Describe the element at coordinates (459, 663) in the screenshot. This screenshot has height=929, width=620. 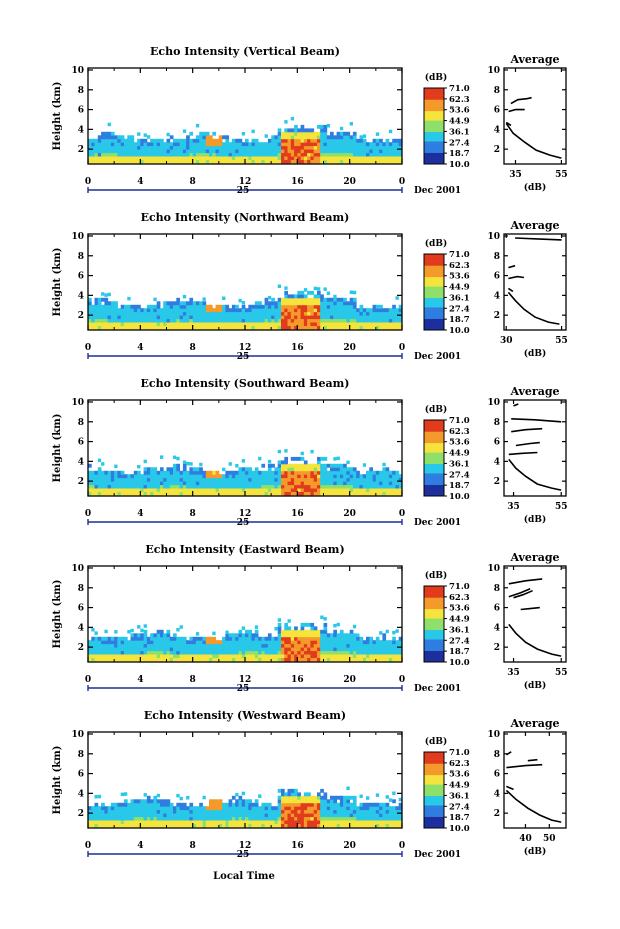
I see `colorbar-tick-label: 10.0` at that location.